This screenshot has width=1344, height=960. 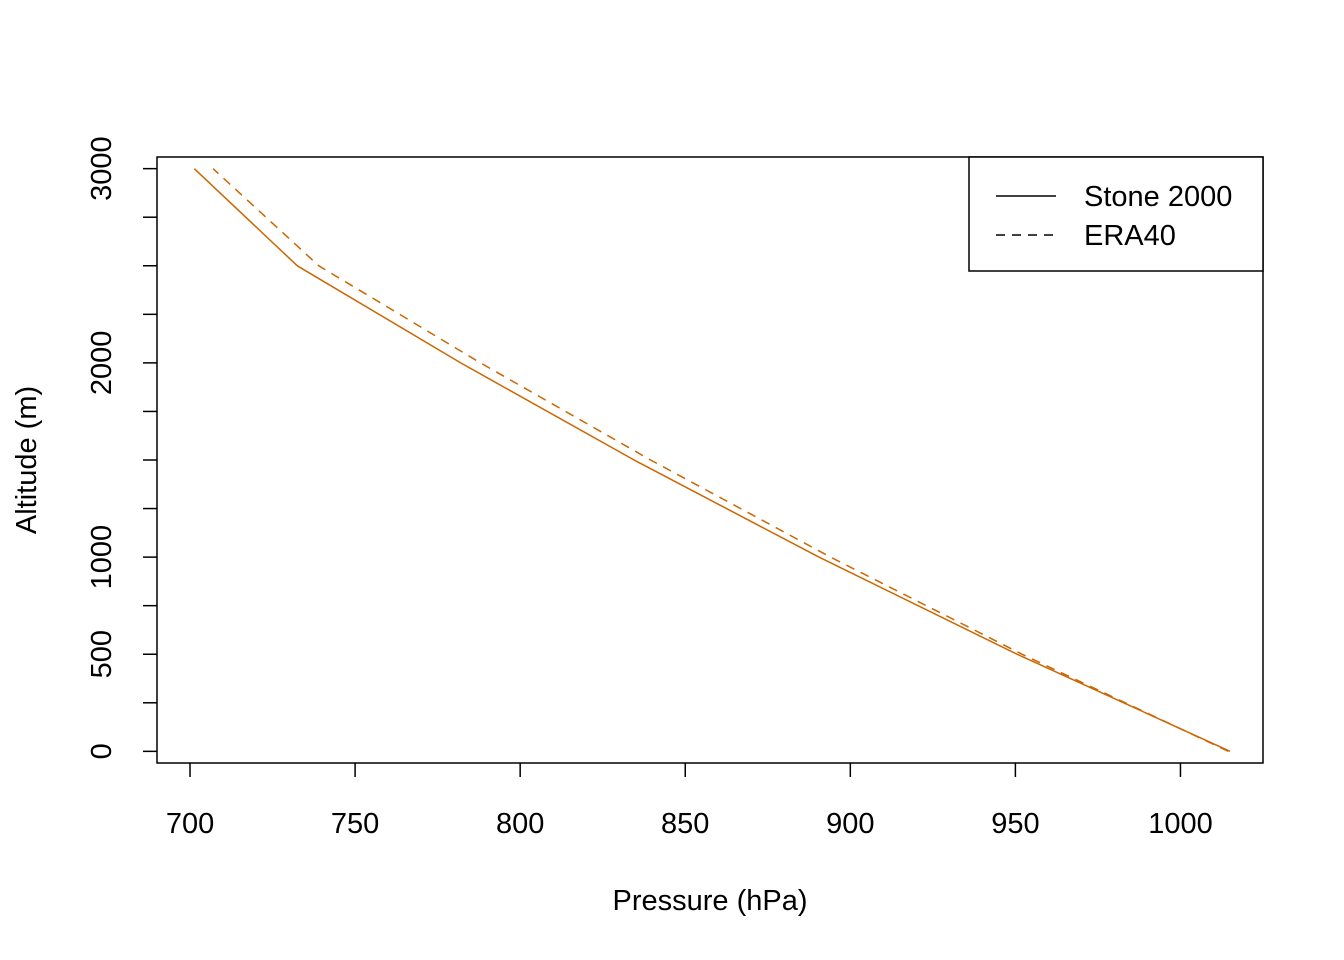 What do you see at coordinates (1015, 824) in the screenshot?
I see `x-tick-label-950: 950` at bounding box center [1015, 824].